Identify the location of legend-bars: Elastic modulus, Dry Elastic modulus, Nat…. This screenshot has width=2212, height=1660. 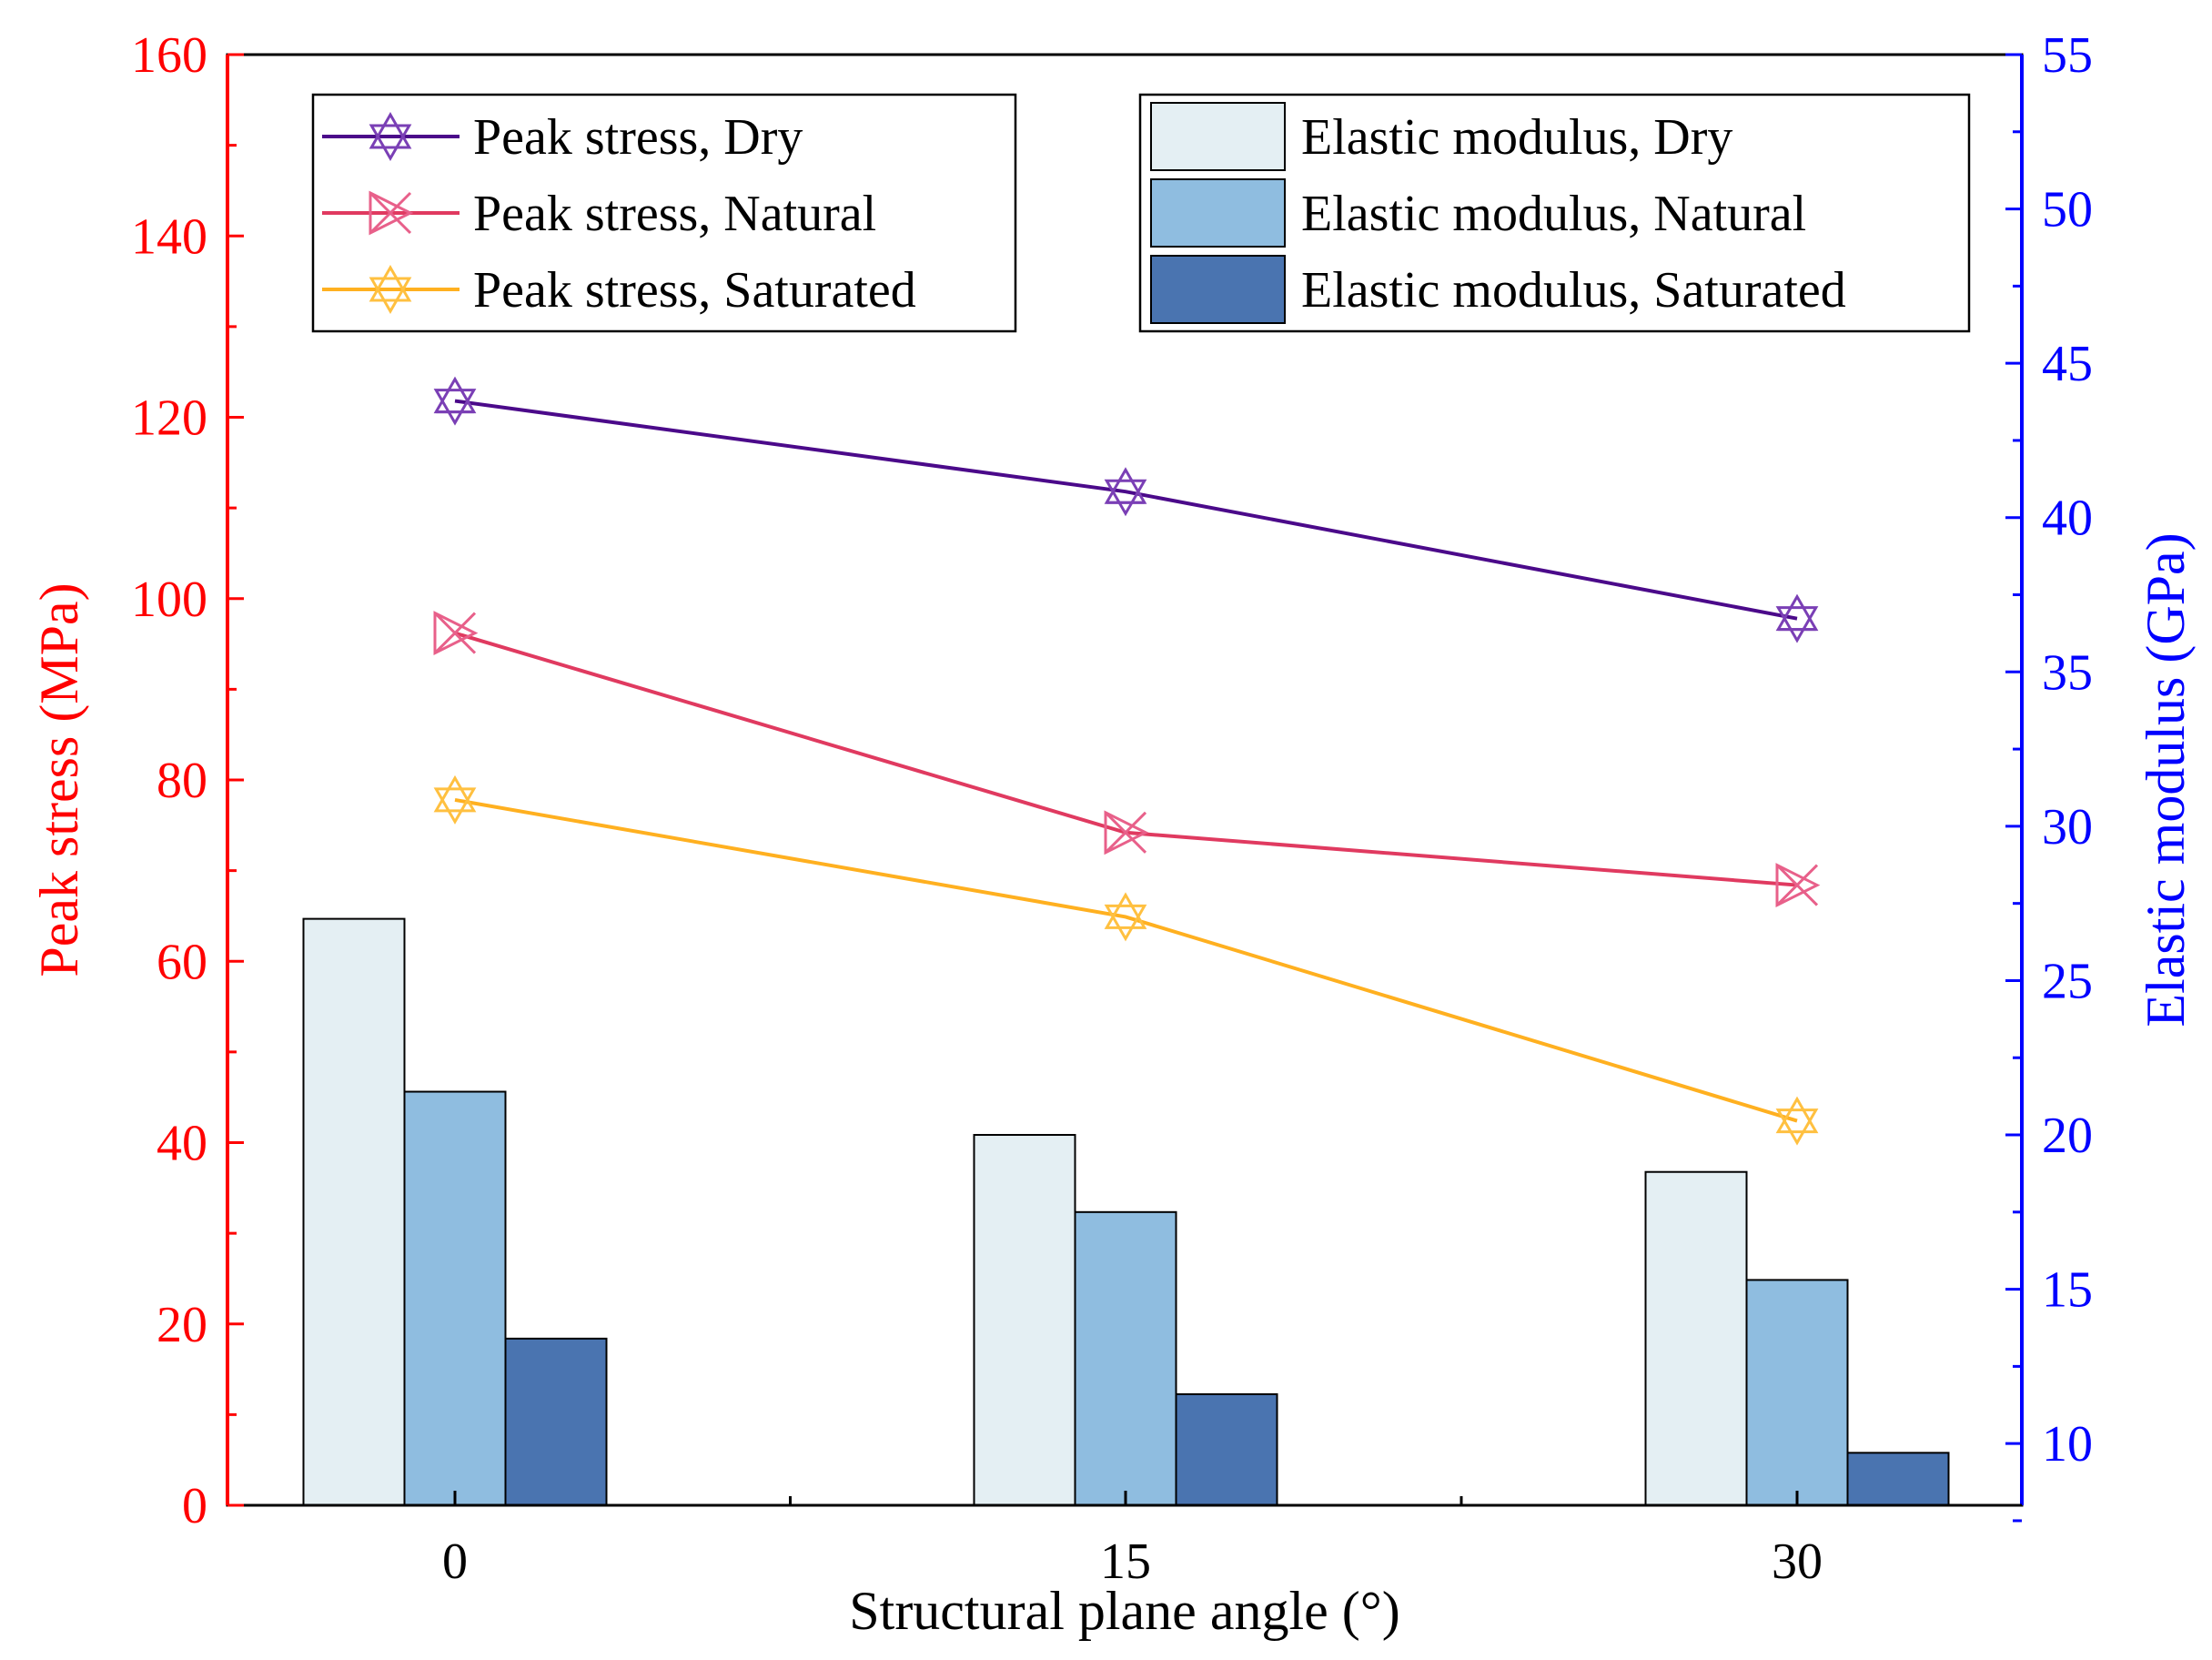
(1554, 213).